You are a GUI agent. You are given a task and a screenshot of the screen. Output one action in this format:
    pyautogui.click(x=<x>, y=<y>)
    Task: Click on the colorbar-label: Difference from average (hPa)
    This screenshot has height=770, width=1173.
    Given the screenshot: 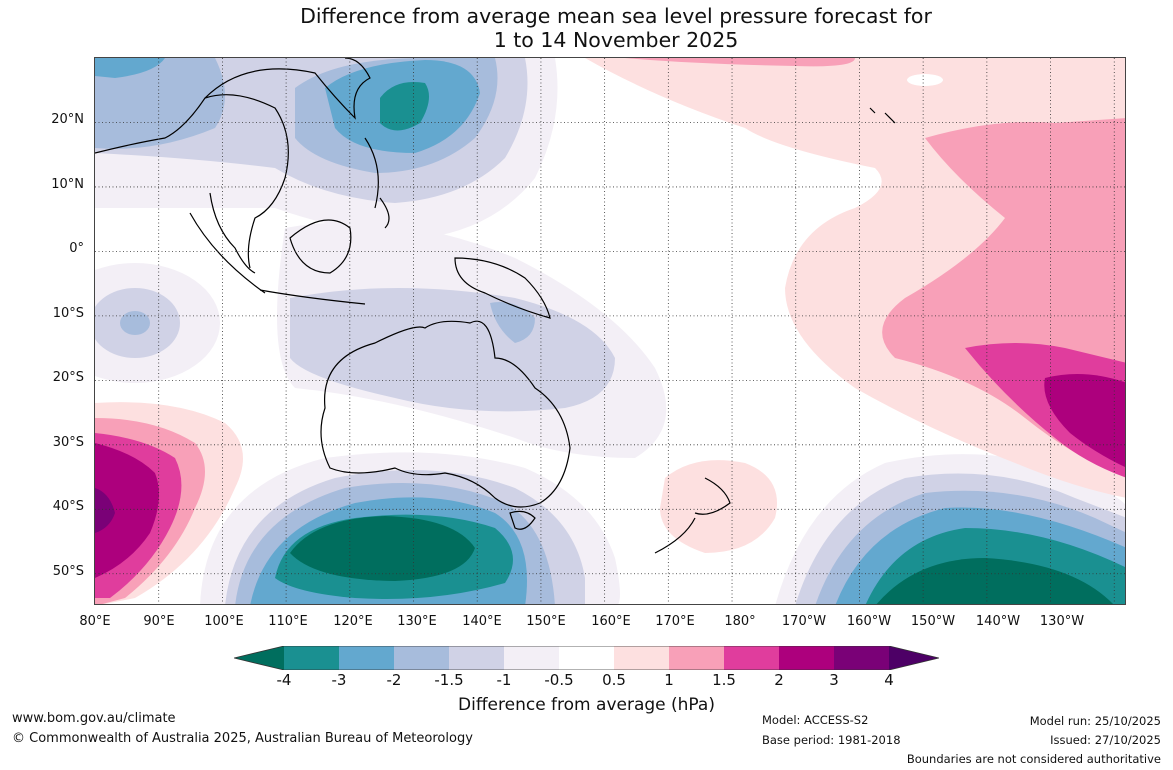 What is the action you would take?
    pyautogui.click(x=586, y=705)
    